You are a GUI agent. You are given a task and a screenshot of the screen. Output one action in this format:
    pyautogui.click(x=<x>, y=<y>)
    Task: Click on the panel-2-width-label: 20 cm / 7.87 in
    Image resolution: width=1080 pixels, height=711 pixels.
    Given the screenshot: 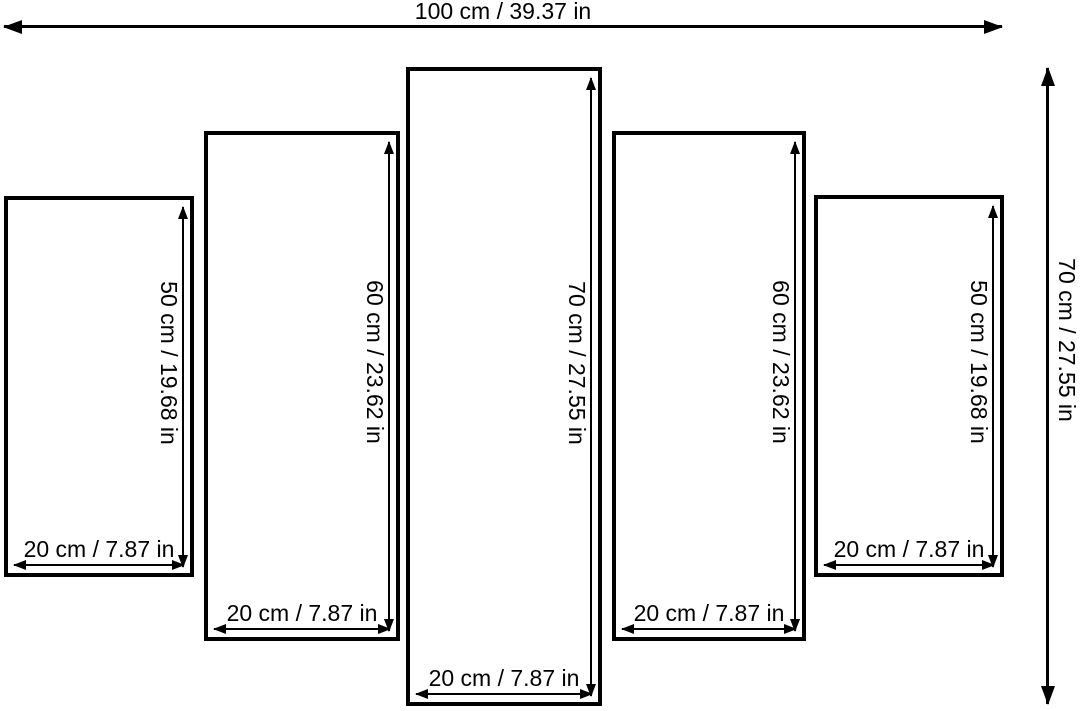 What is the action you would take?
    pyautogui.click(x=302, y=613)
    